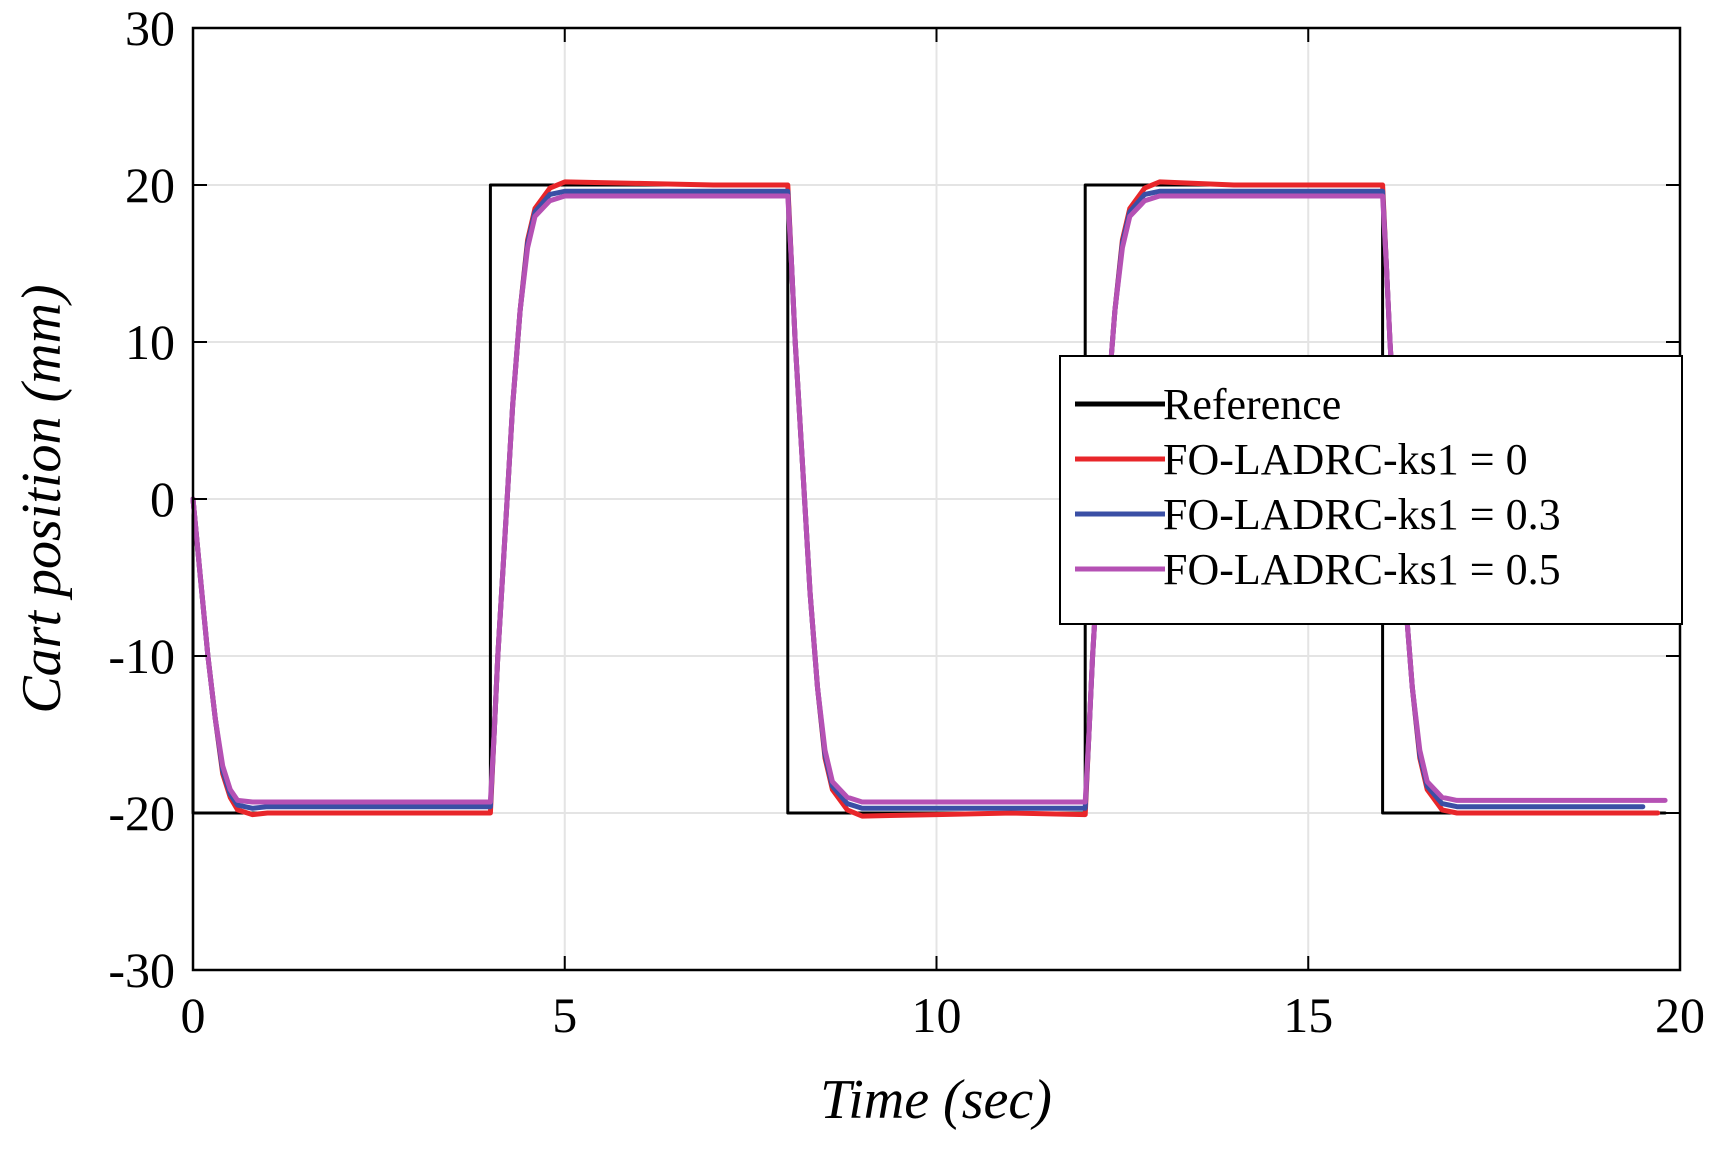  What do you see at coordinates (150, 28) in the screenshot?
I see `y-tick-label: 30` at bounding box center [150, 28].